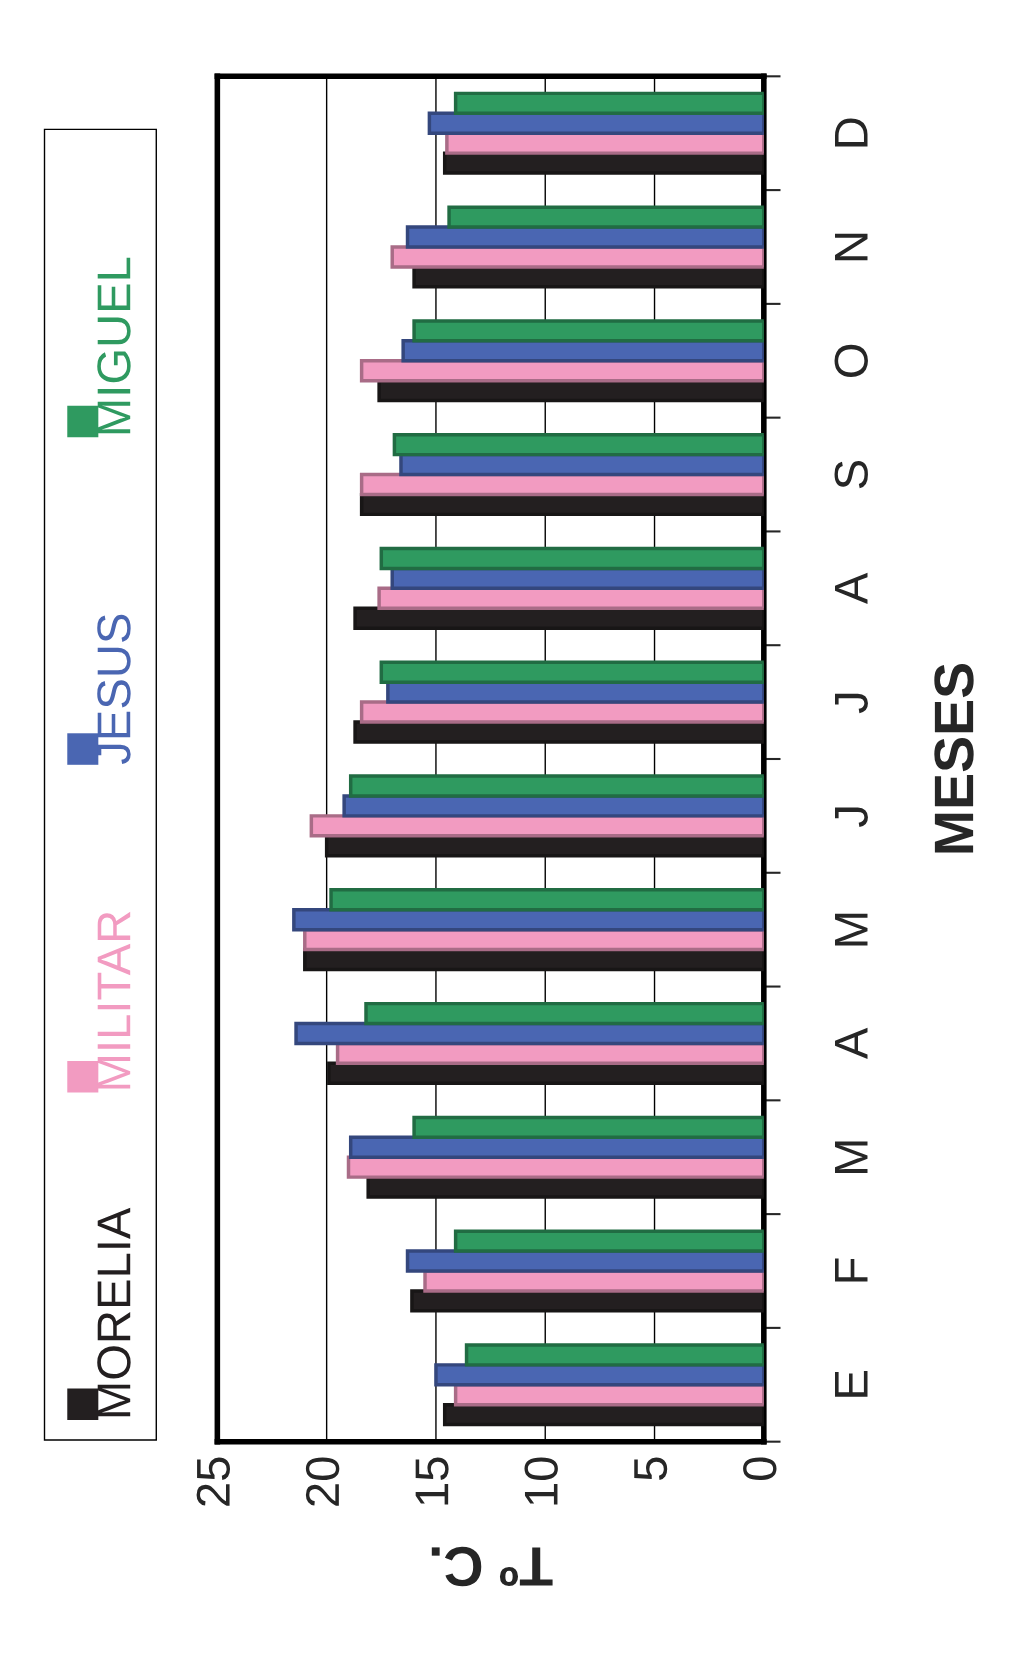 Image resolution: width=1035 pixels, height=1659 pixels. I want to click on text: MIGUEL, so click(114, 345).